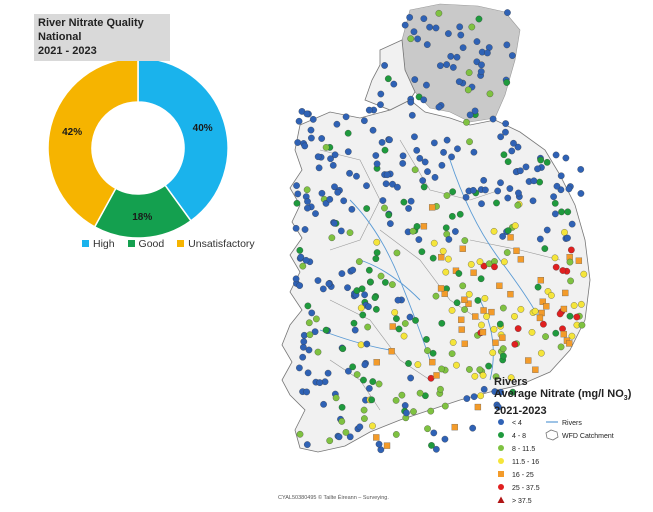  What do you see at coordinates (85, 243) in the screenshot?
I see `legend-swatch-high` at bounding box center [85, 243].